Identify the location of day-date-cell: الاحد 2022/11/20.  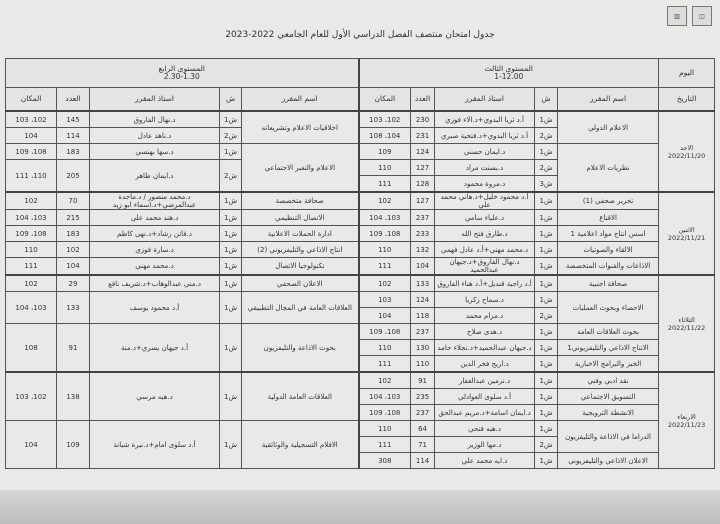
(687, 151).